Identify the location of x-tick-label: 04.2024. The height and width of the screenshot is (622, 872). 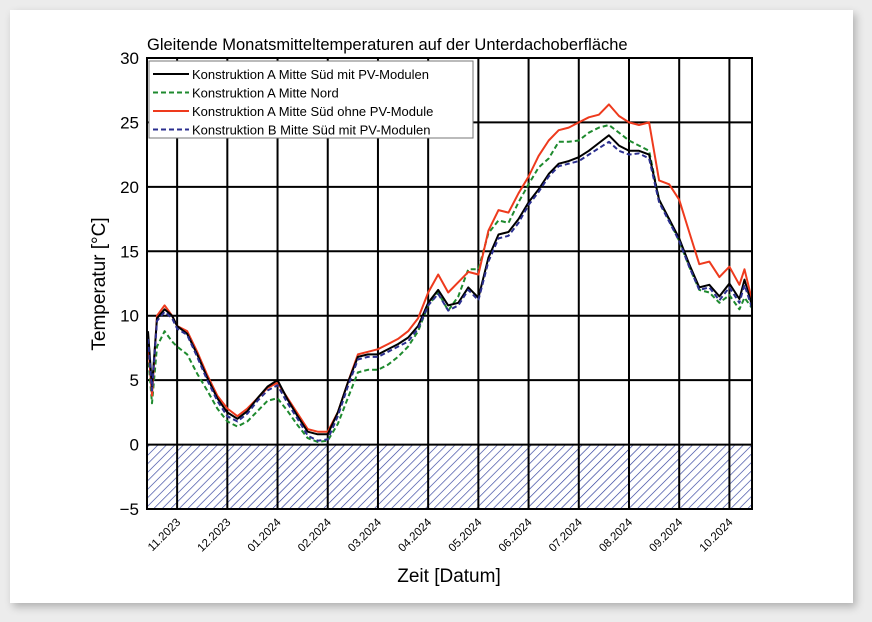
(415, 535).